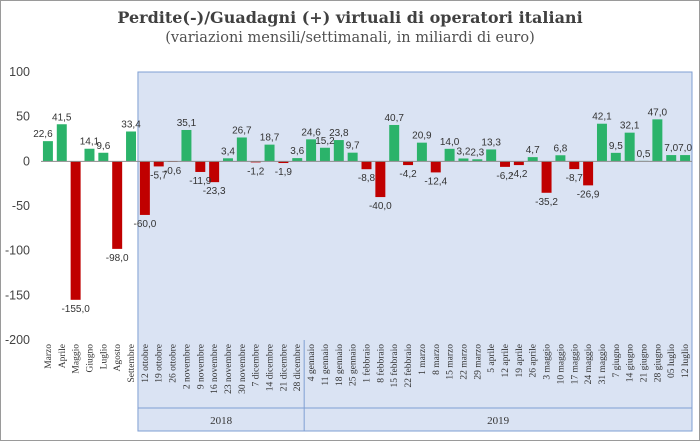 The image size is (700, 441). Describe the element at coordinates (118, 358) in the screenshot. I see `category-label: Agosto` at that location.